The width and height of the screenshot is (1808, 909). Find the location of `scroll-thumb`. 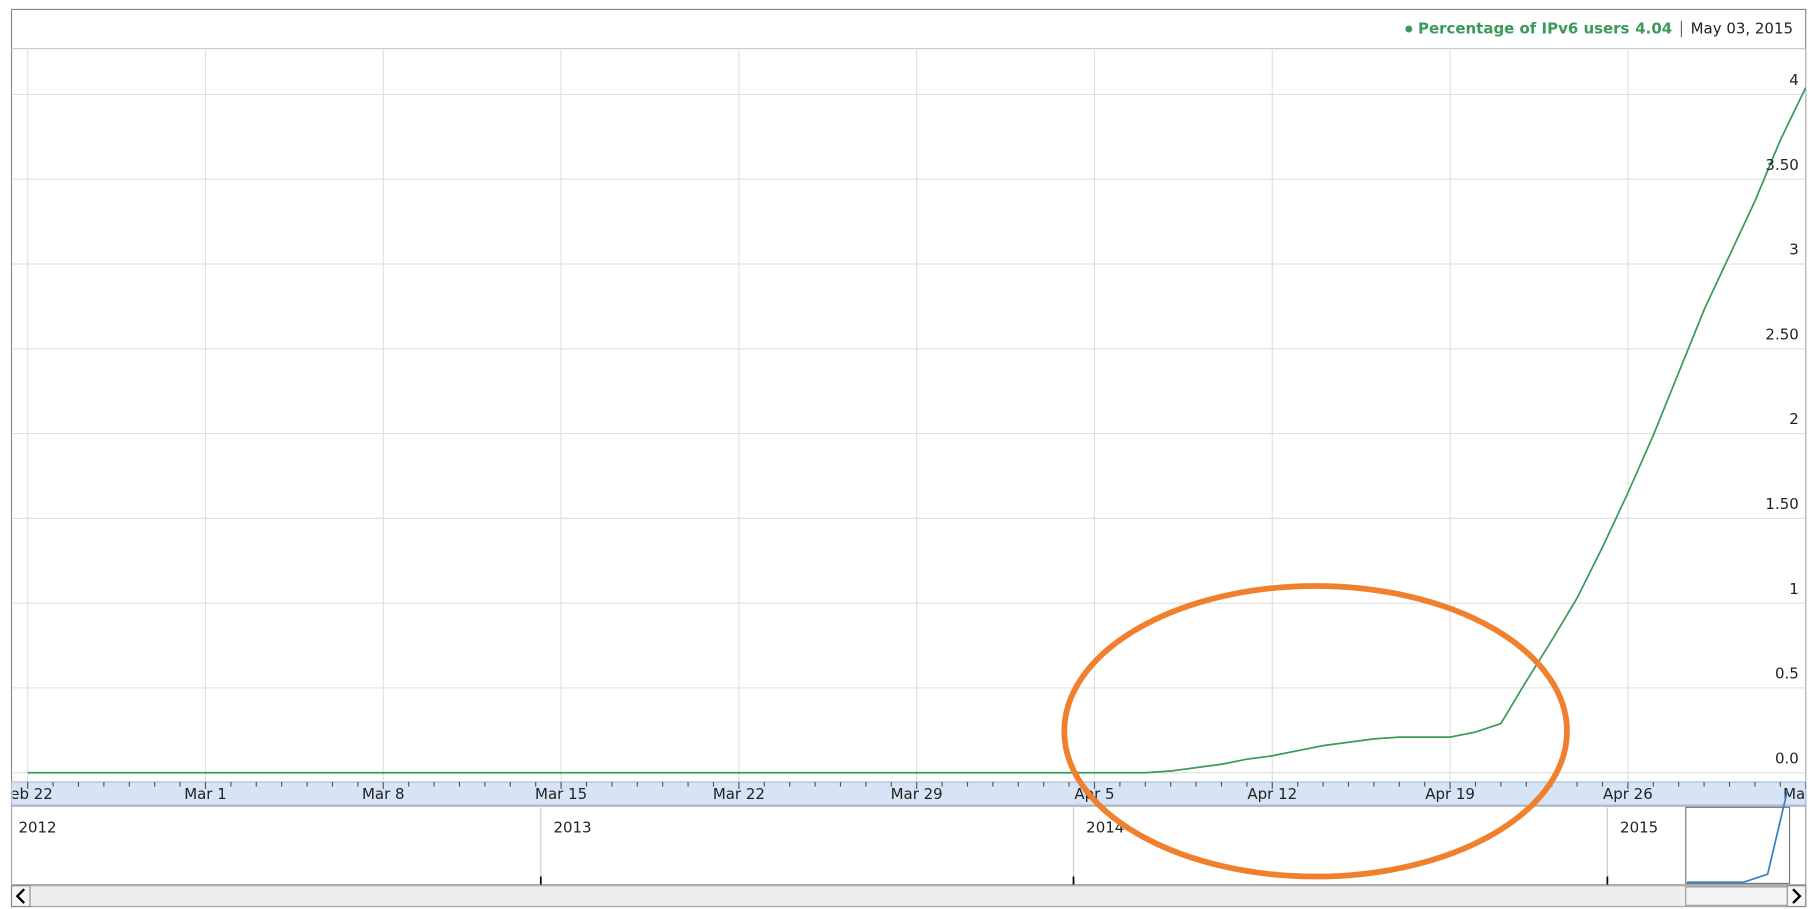

scroll-thumb is located at coordinates (1736, 896).